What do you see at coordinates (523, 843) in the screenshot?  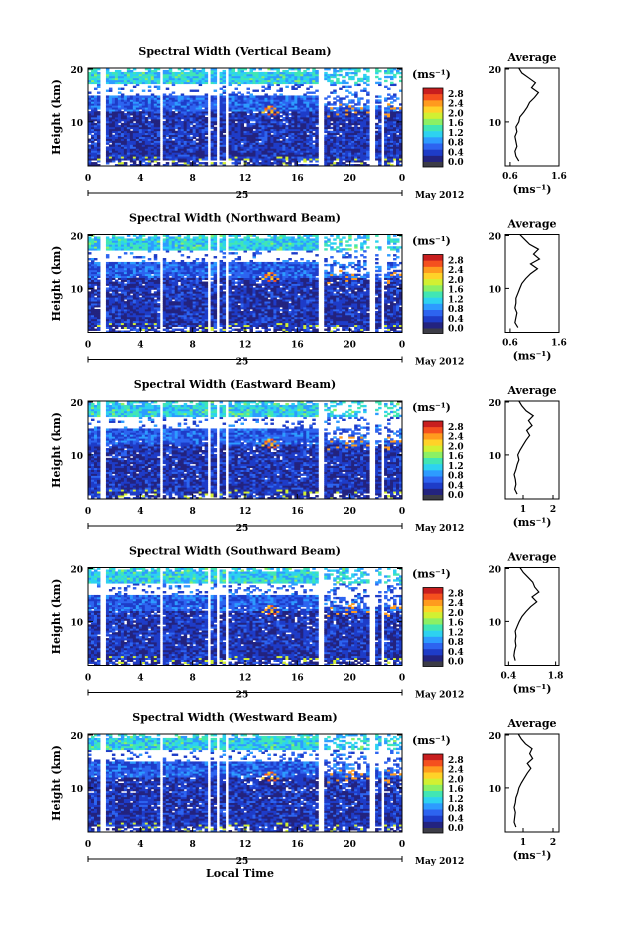 I see `profile-x-tick-label: 1` at bounding box center [523, 843].